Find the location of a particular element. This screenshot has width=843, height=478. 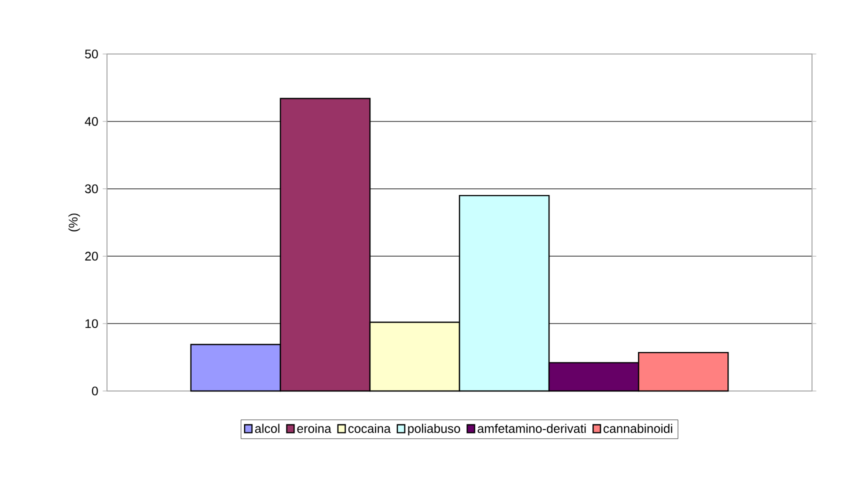

y-tick-label: 40 is located at coordinates (91, 121).